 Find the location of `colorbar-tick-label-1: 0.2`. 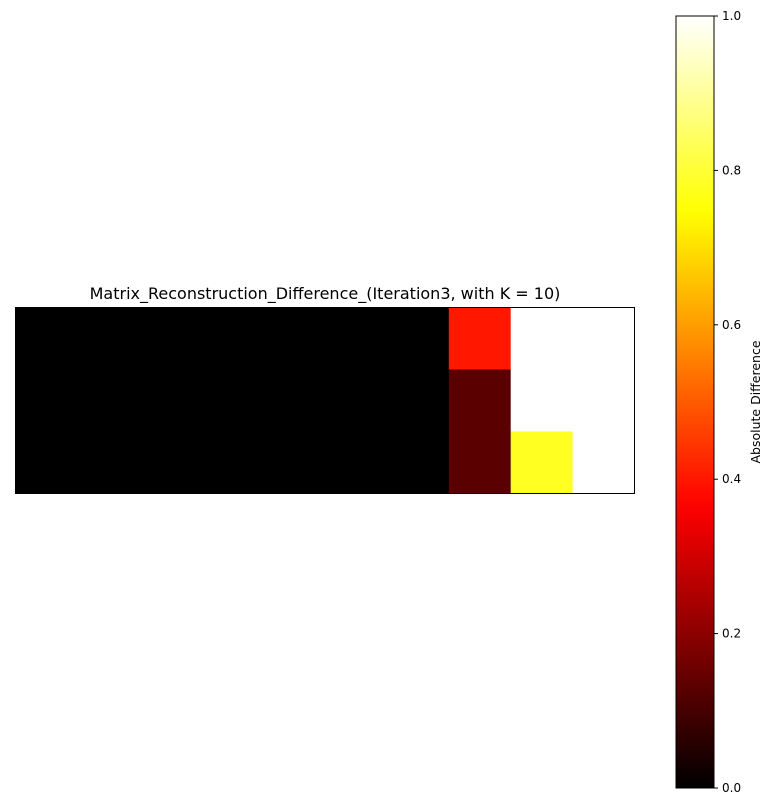

colorbar-tick-label-1: 0.2 is located at coordinates (731, 634).